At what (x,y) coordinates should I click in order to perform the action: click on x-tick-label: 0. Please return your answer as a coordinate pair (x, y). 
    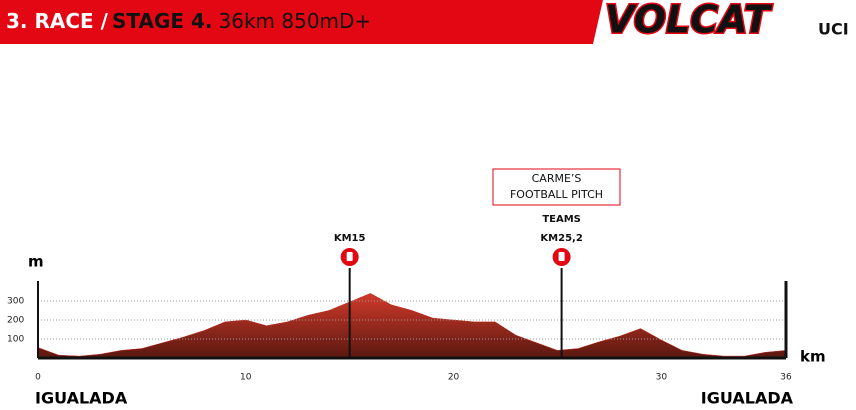
    Looking at the image, I should click on (38, 378).